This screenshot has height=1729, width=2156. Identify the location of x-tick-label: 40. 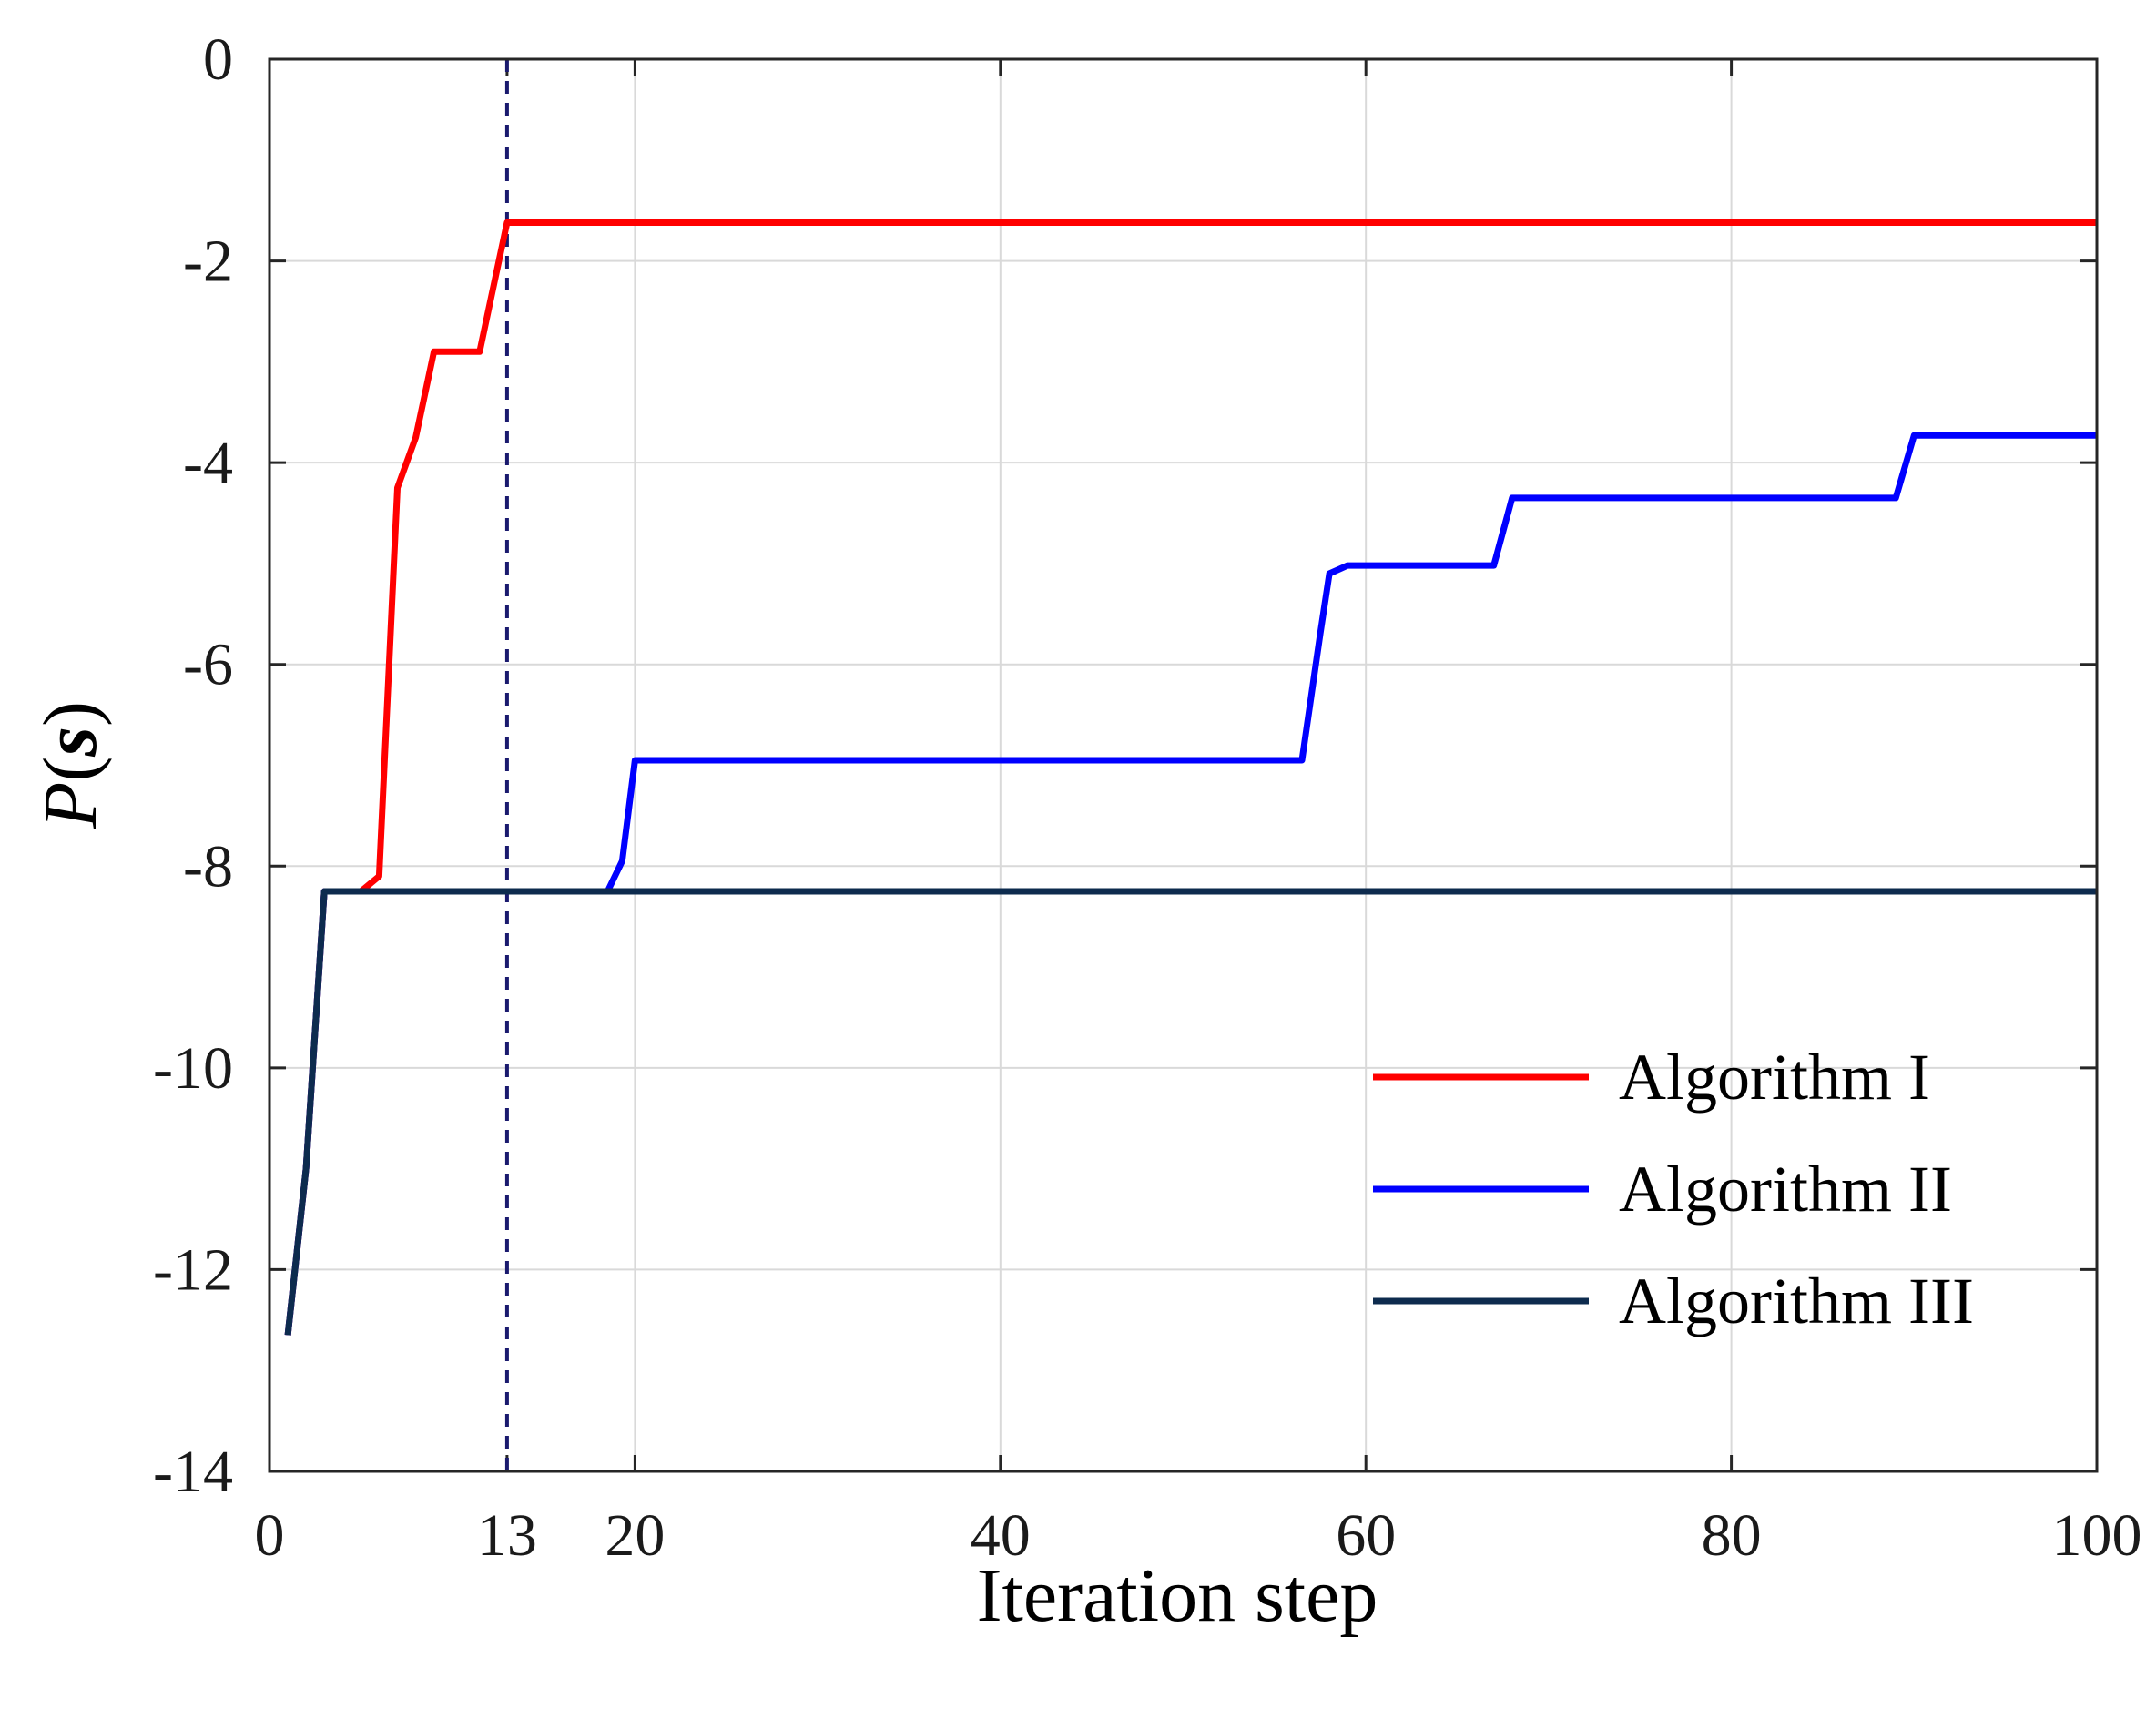
(1001, 1536).